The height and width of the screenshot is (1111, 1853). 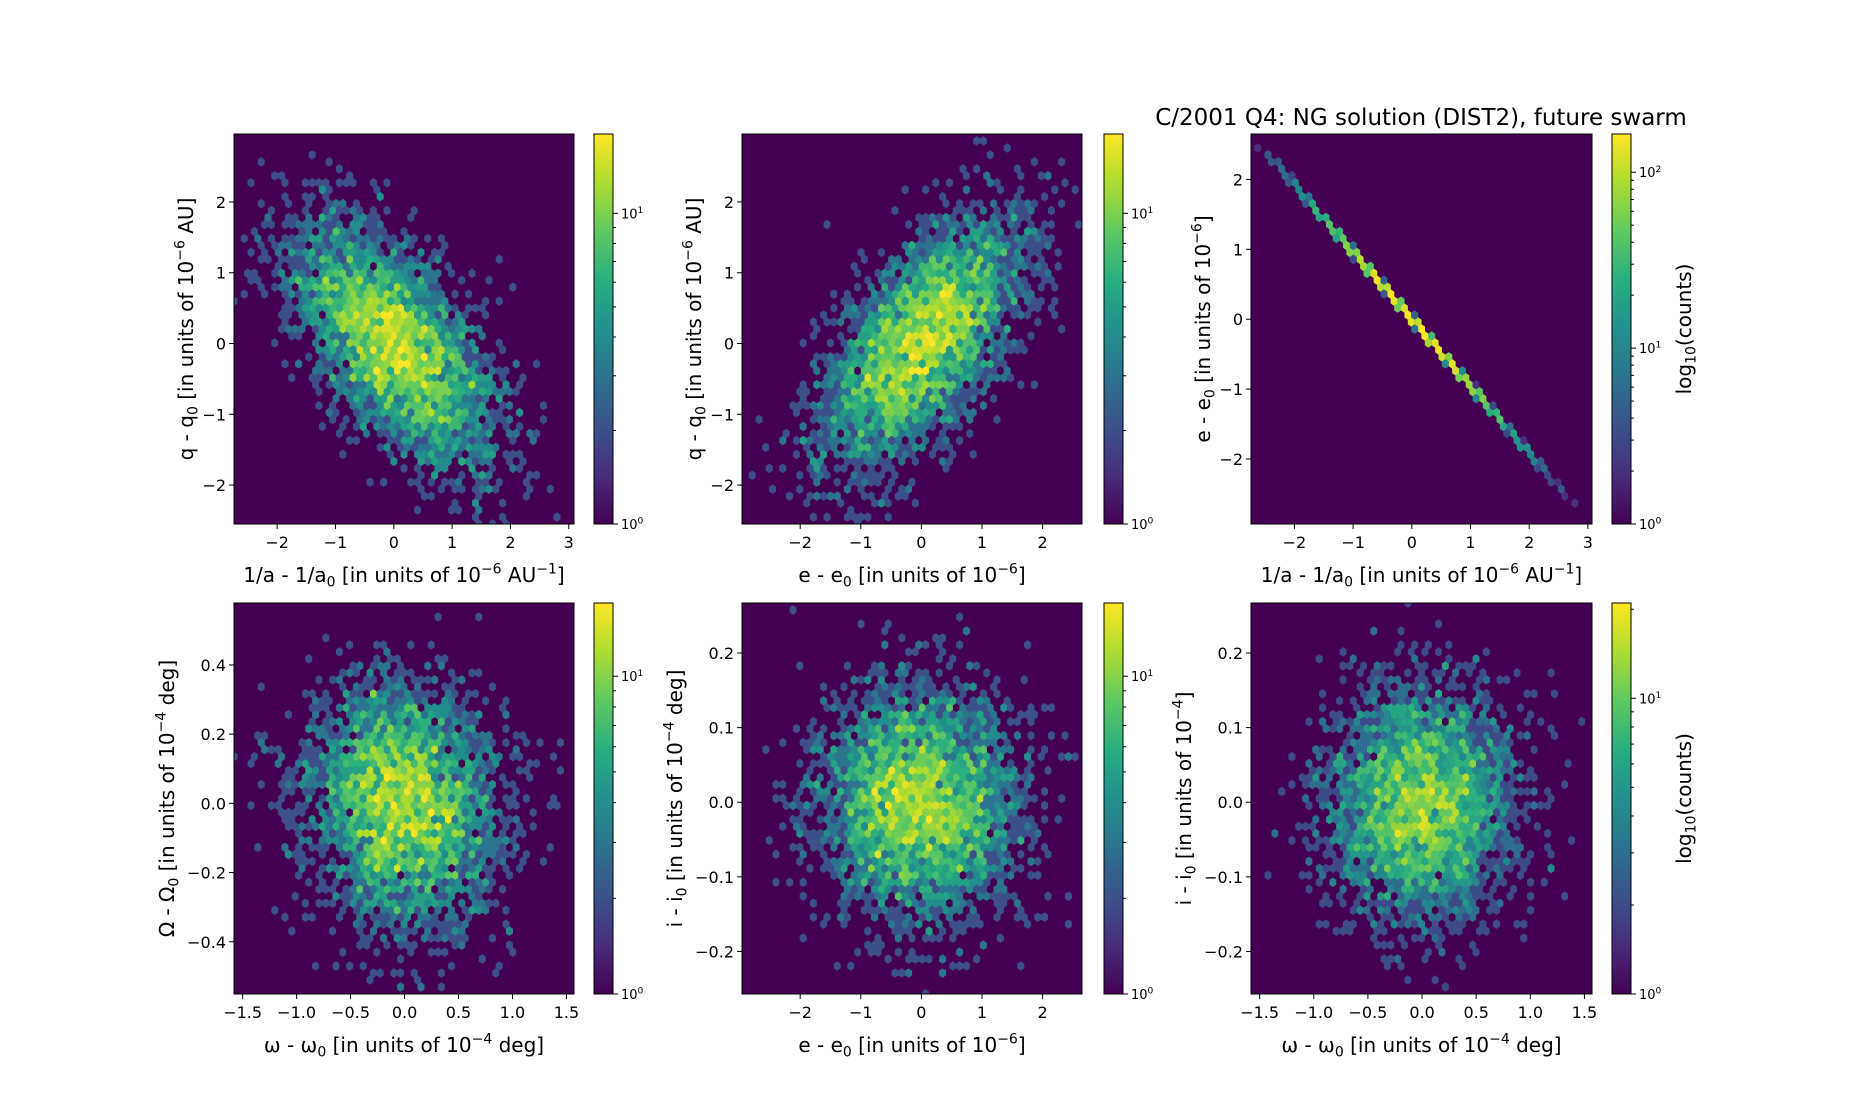 I want to click on x-tick-label: −1.5, so click(x=242, y=1012).